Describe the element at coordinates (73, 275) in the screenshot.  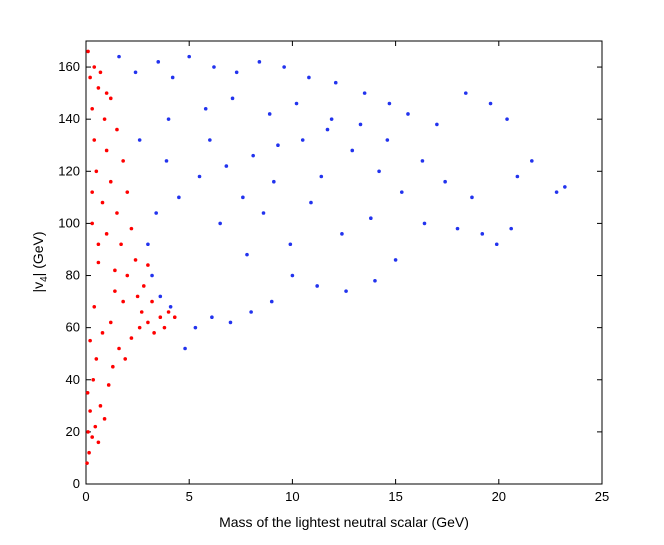
I see `y-tick-label: 80` at that location.